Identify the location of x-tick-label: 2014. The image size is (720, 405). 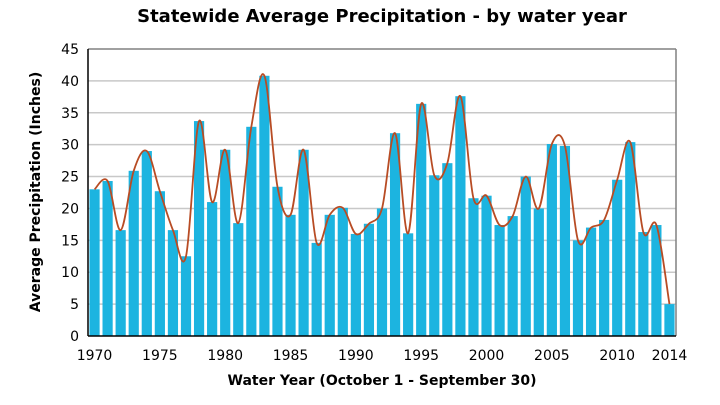
(670, 356).